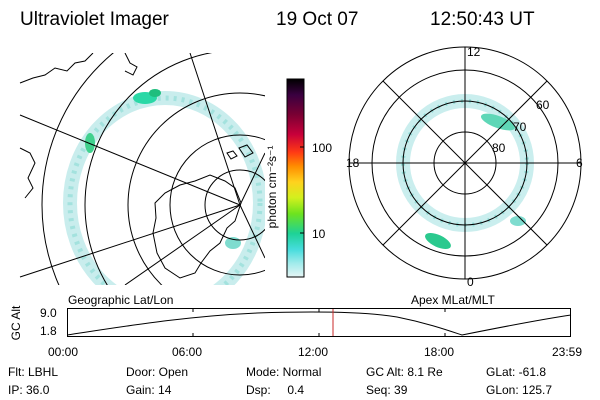 The width and height of the screenshot is (600, 400). Describe the element at coordinates (439, 352) in the screenshot. I see `altitude-xtick-1800: 18:00` at that location.